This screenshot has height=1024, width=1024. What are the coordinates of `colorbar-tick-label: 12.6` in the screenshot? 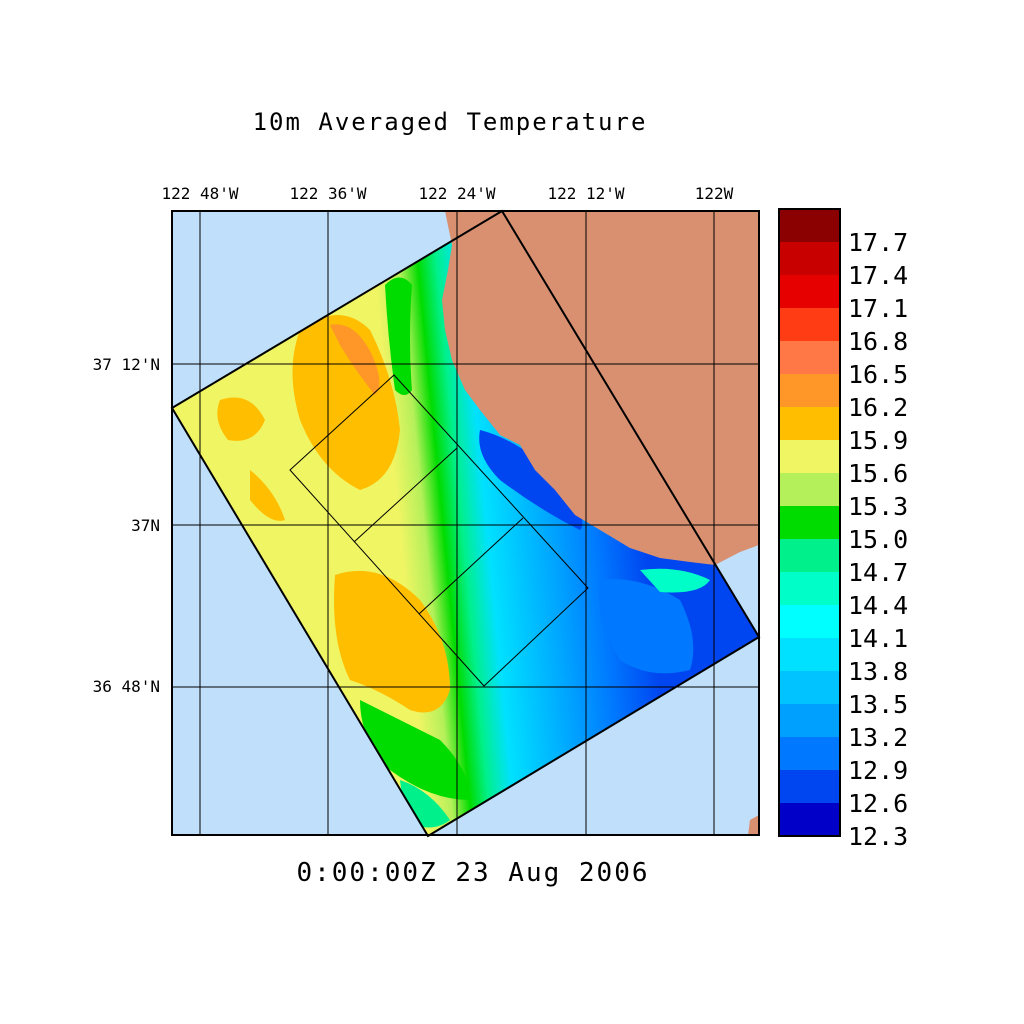 It's located at (878, 803).